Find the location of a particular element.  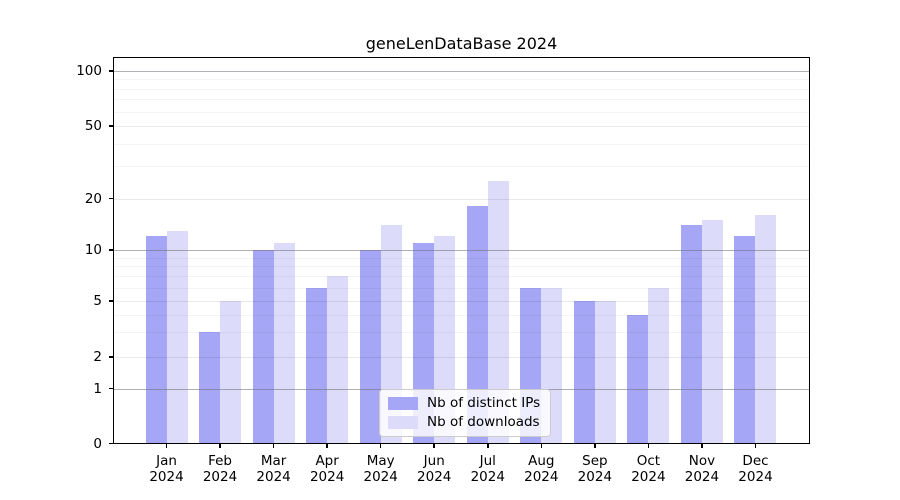

bar-downloads-nov is located at coordinates (712, 331).